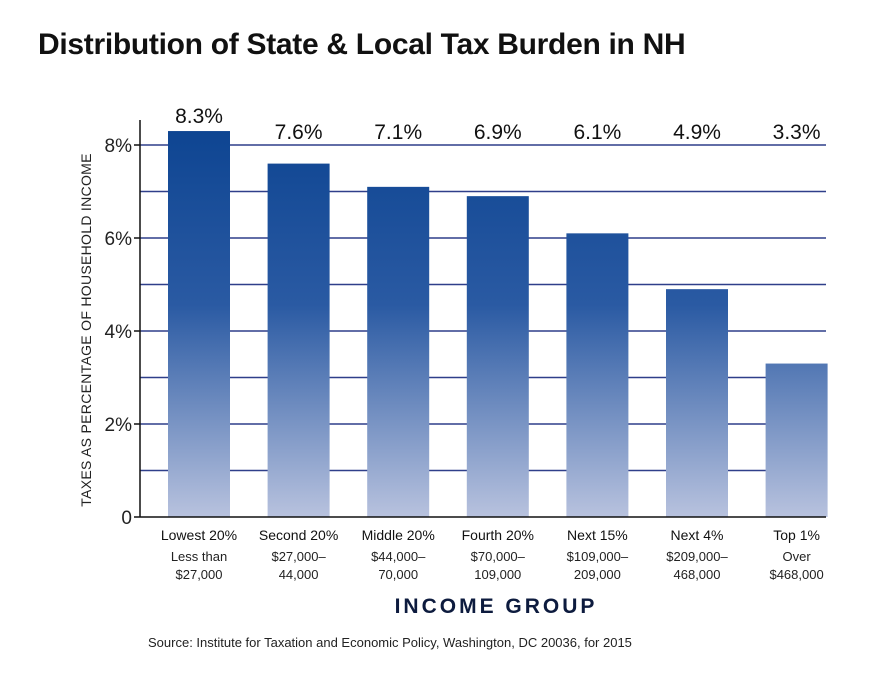  What do you see at coordinates (299, 132) in the screenshot?
I see `data-label: 7.6%` at bounding box center [299, 132].